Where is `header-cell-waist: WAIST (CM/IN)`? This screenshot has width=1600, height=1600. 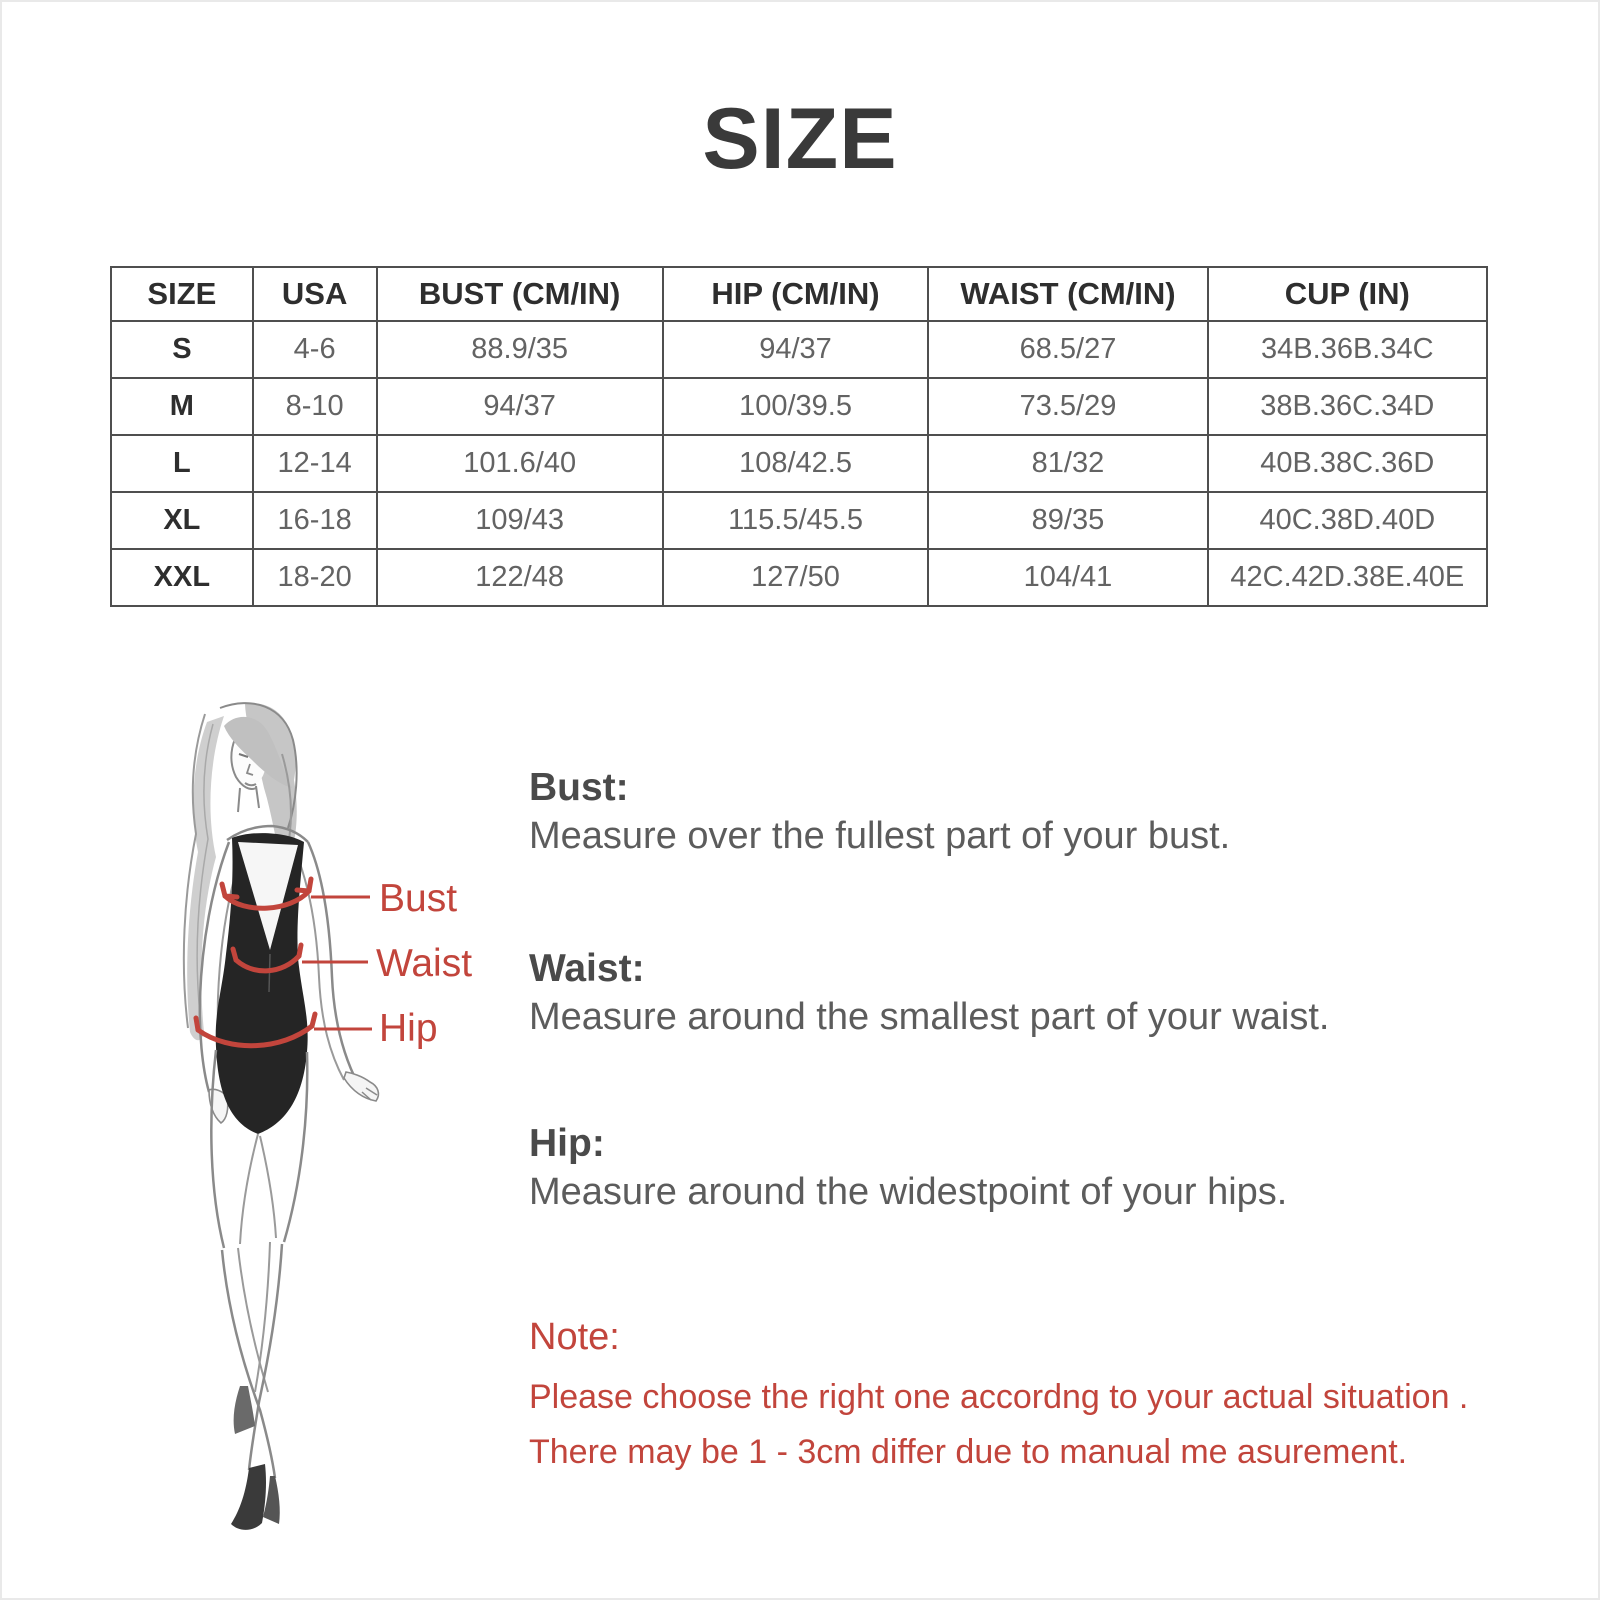
header-cell-waist: WAIST (CM/IN) is located at coordinates (1068, 294).